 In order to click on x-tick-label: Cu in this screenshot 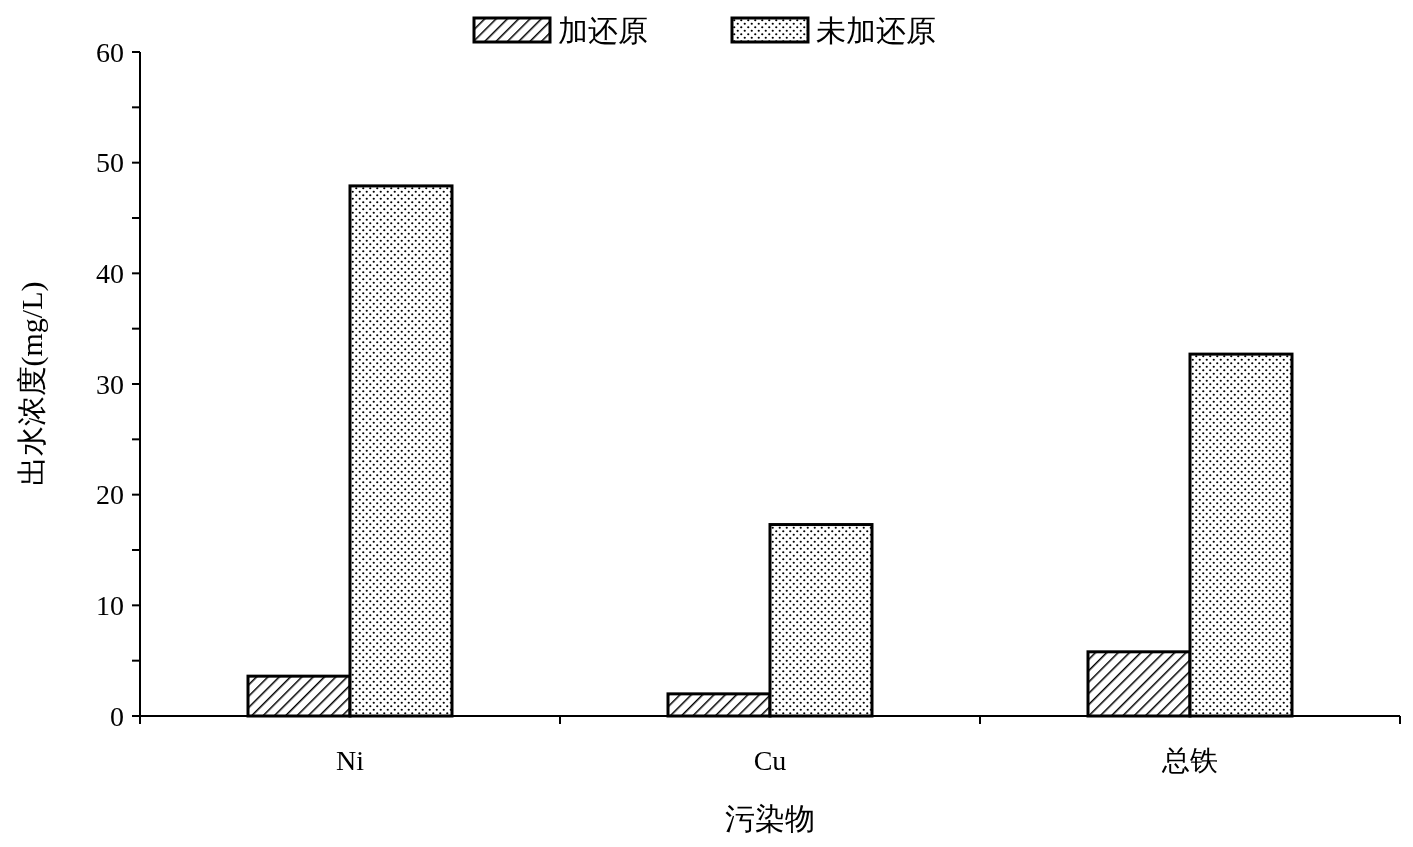, I will do `click(770, 760)`.